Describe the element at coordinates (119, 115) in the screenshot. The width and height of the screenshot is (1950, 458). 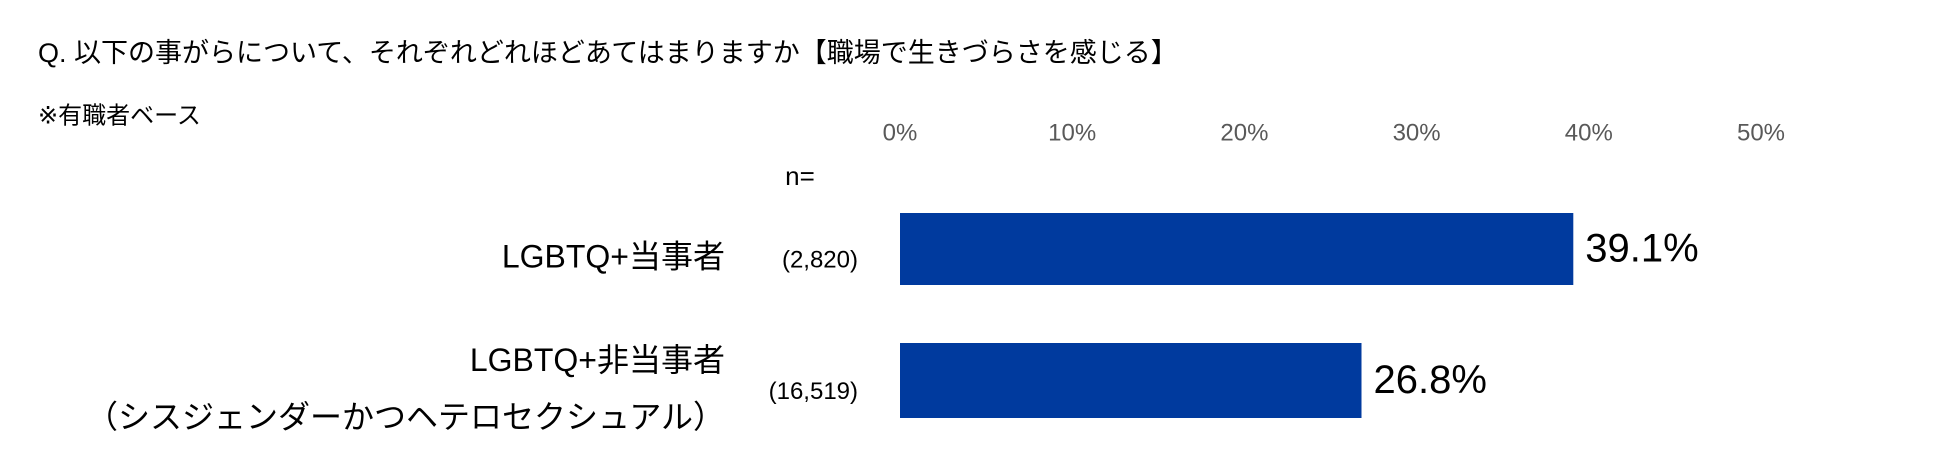
I see `chart-subtitle: ※有職者ベース` at that location.